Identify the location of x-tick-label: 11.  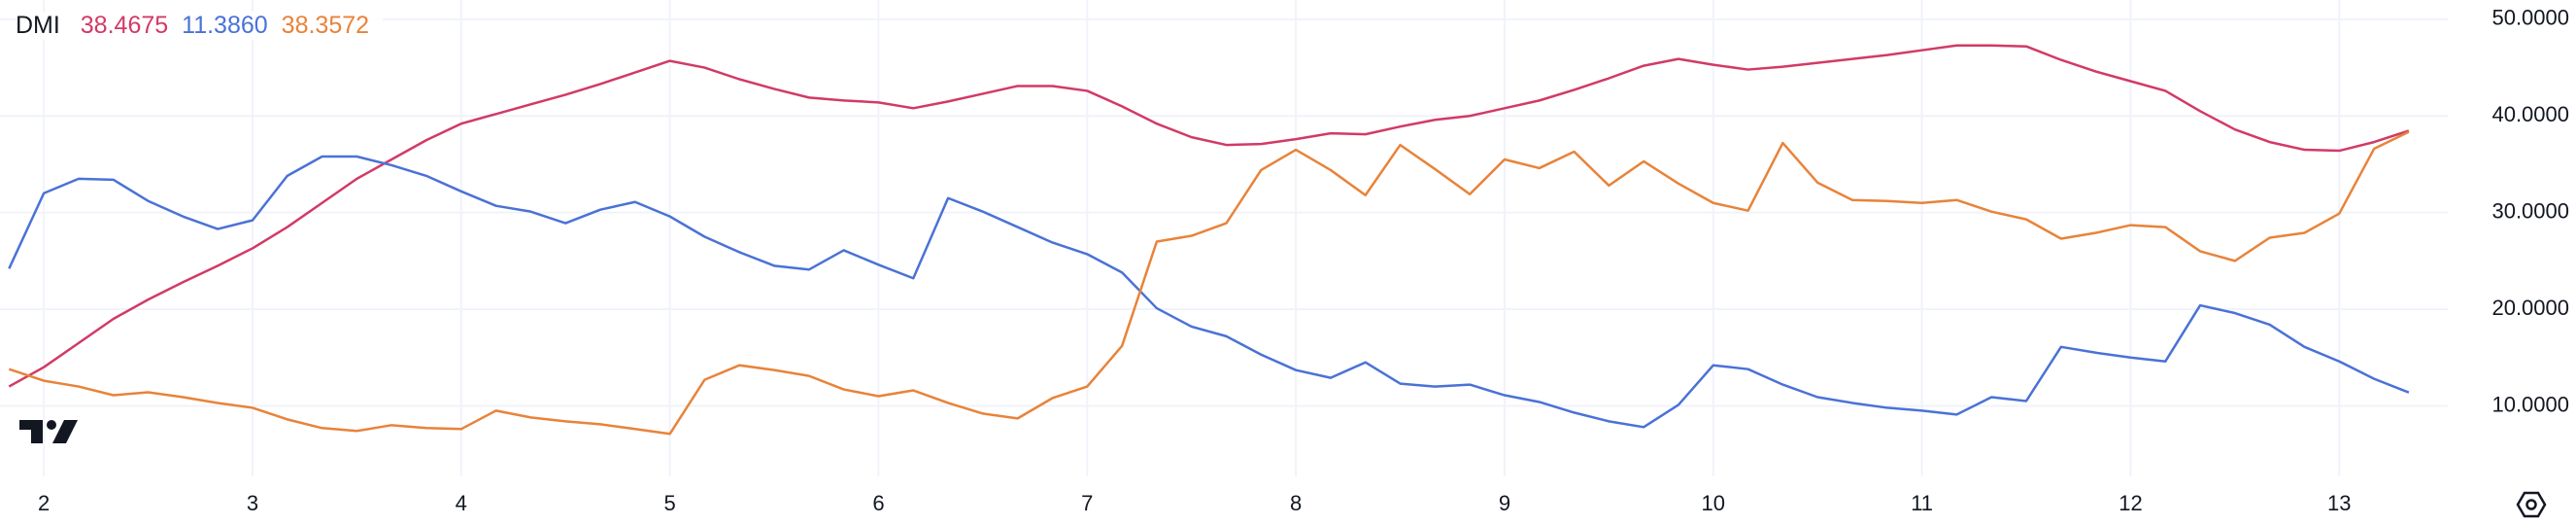
(1922, 503).